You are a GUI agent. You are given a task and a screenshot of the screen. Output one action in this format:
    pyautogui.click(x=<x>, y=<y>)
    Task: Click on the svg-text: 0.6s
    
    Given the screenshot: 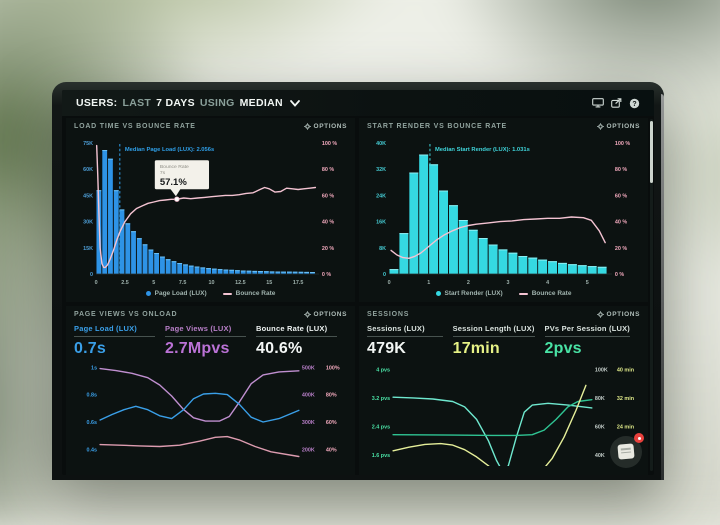 What is the action you would take?
    pyautogui.click(x=92, y=423)
    